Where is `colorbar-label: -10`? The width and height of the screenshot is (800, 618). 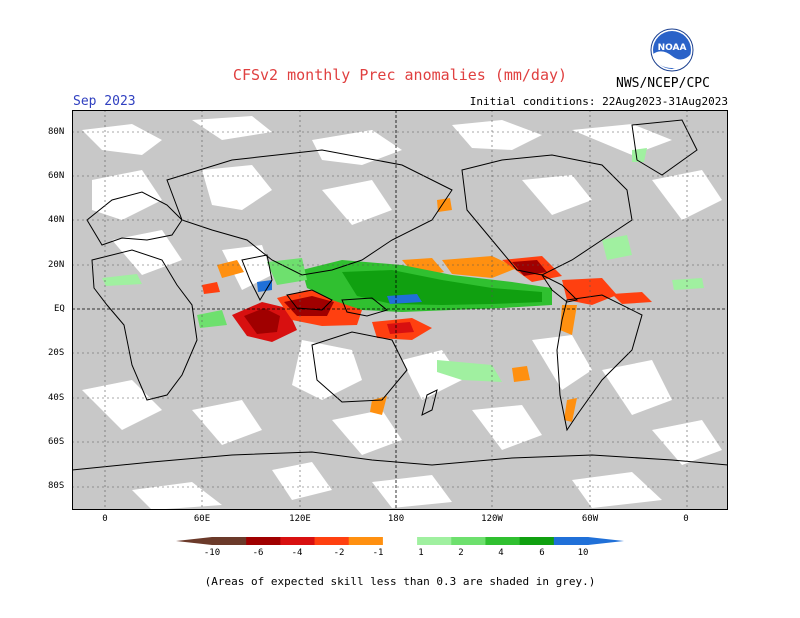
colorbar-label: -10 is located at coordinates (212, 553).